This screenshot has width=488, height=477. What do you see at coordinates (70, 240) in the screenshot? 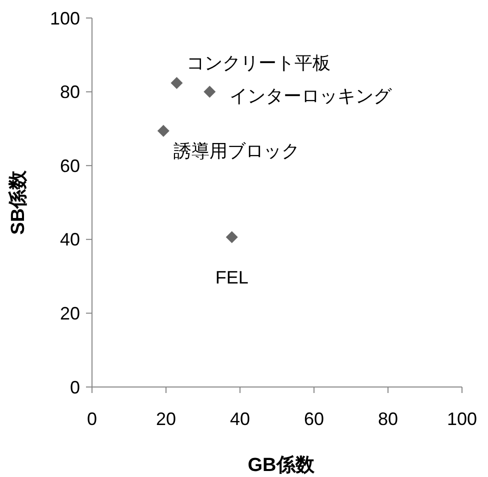
I see `y-tick-label: 40` at bounding box center [70, 240].